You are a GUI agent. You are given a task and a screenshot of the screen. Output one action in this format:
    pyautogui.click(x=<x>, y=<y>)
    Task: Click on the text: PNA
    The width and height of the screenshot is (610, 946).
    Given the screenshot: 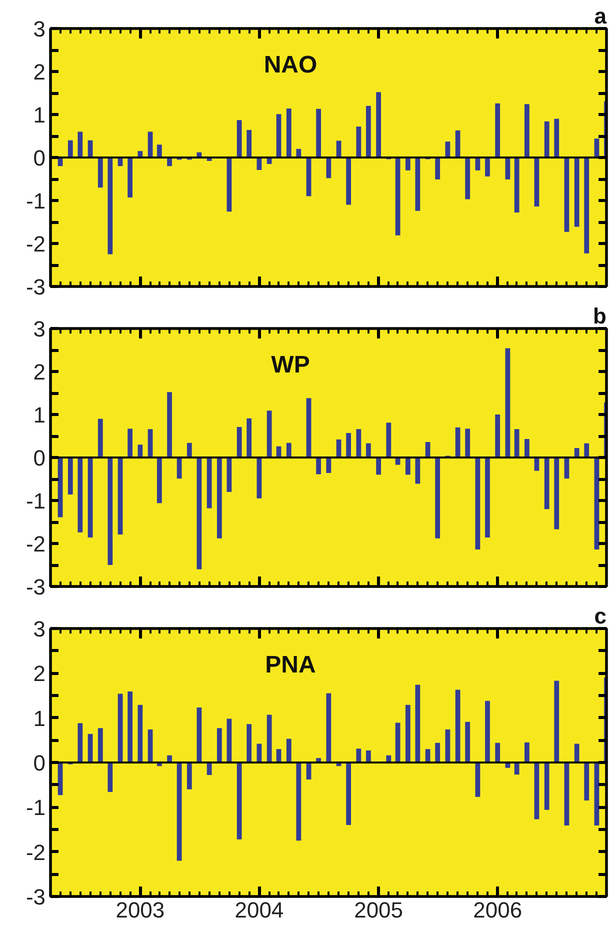 What is the action you would take?
    pyautogui.click(x=290, y=665)
    